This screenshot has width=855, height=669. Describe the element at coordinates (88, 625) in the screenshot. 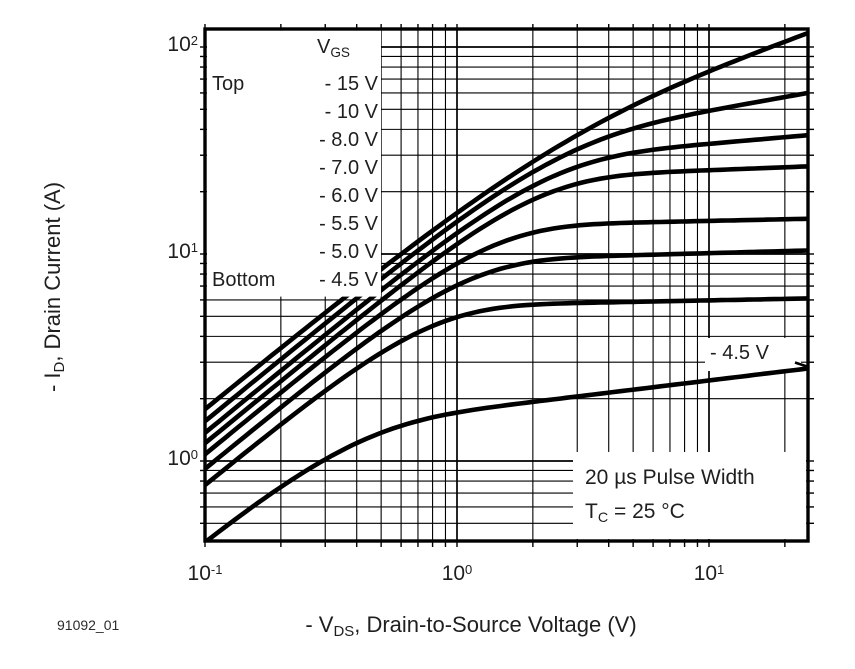

I see `figure-id: 91092_01` at that location.